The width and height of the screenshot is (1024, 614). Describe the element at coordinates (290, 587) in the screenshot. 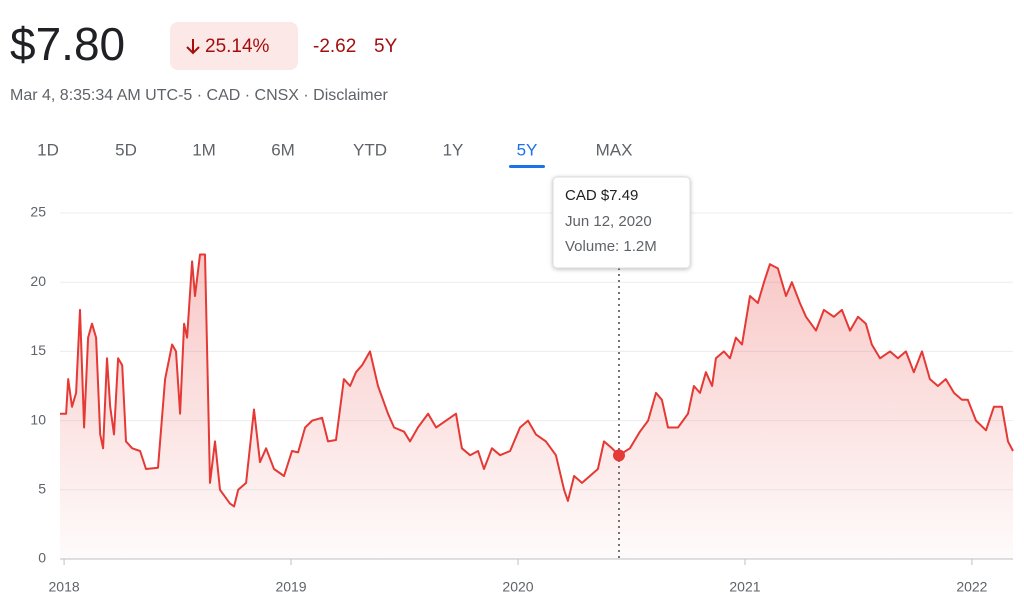

I see `x-tick-label: 2019` at that location.